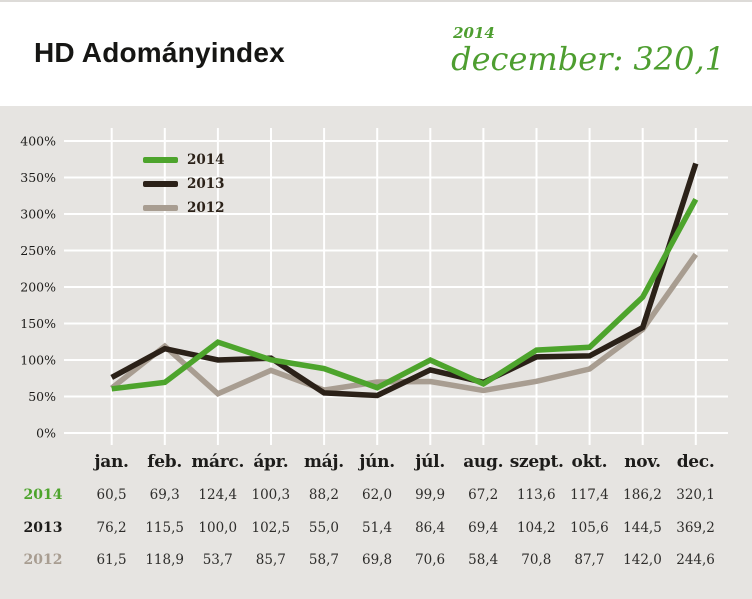 This screenshot has height=599, width=752. What do you see at coordinates (43, 560) in the screenshot?
I see `row-label-2012: 2012` at bounding box center [43, 560].